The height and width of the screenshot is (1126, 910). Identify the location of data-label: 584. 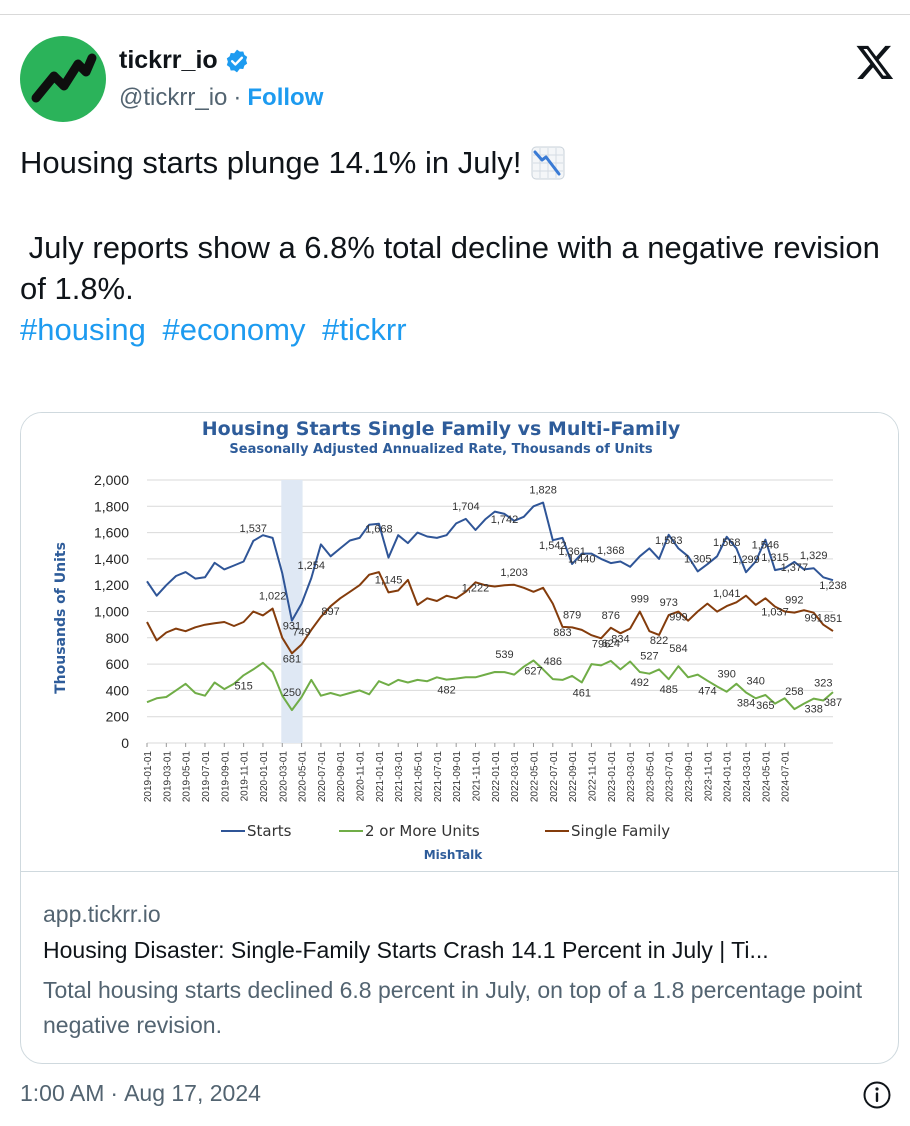
(678, 649).